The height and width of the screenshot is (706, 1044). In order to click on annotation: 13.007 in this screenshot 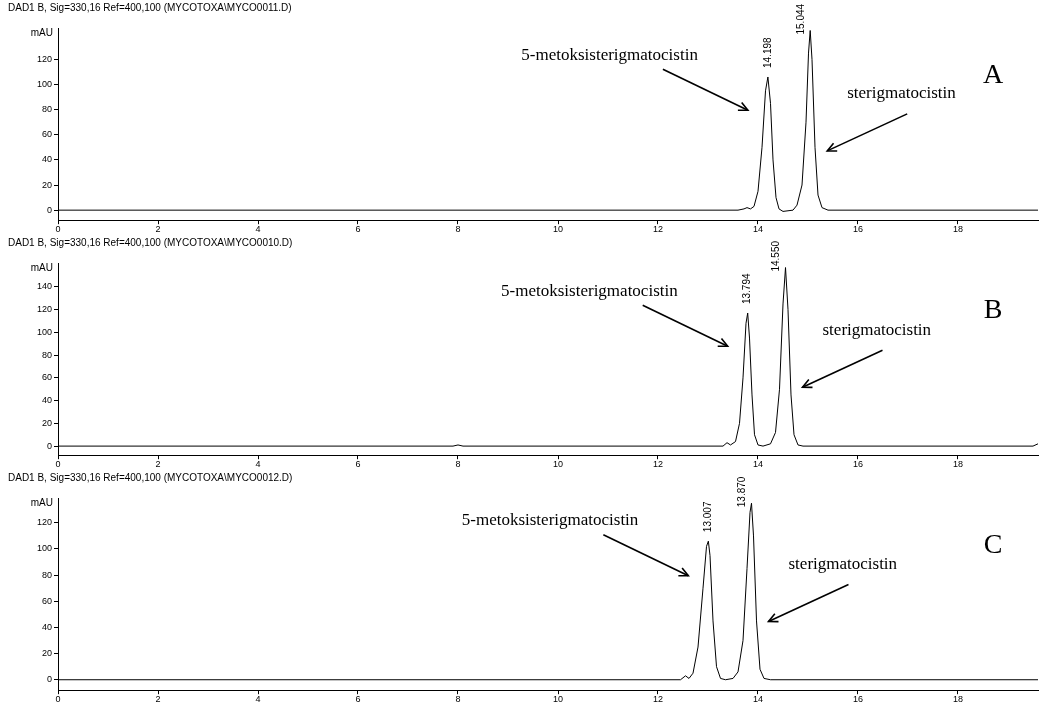, I will do `click(708, 517)`.